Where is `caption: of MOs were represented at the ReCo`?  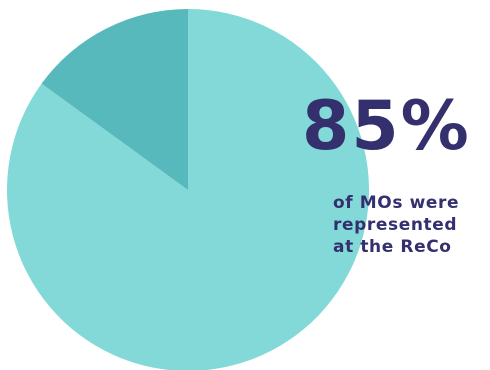
caption: of MOs were represented at the ReCo is located at coordinates (411, 225).